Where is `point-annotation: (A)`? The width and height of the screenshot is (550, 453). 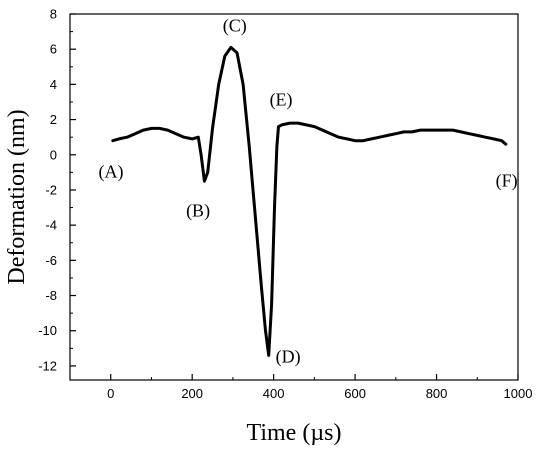 point-annotation: (A) is located at coordinates (111, 172).